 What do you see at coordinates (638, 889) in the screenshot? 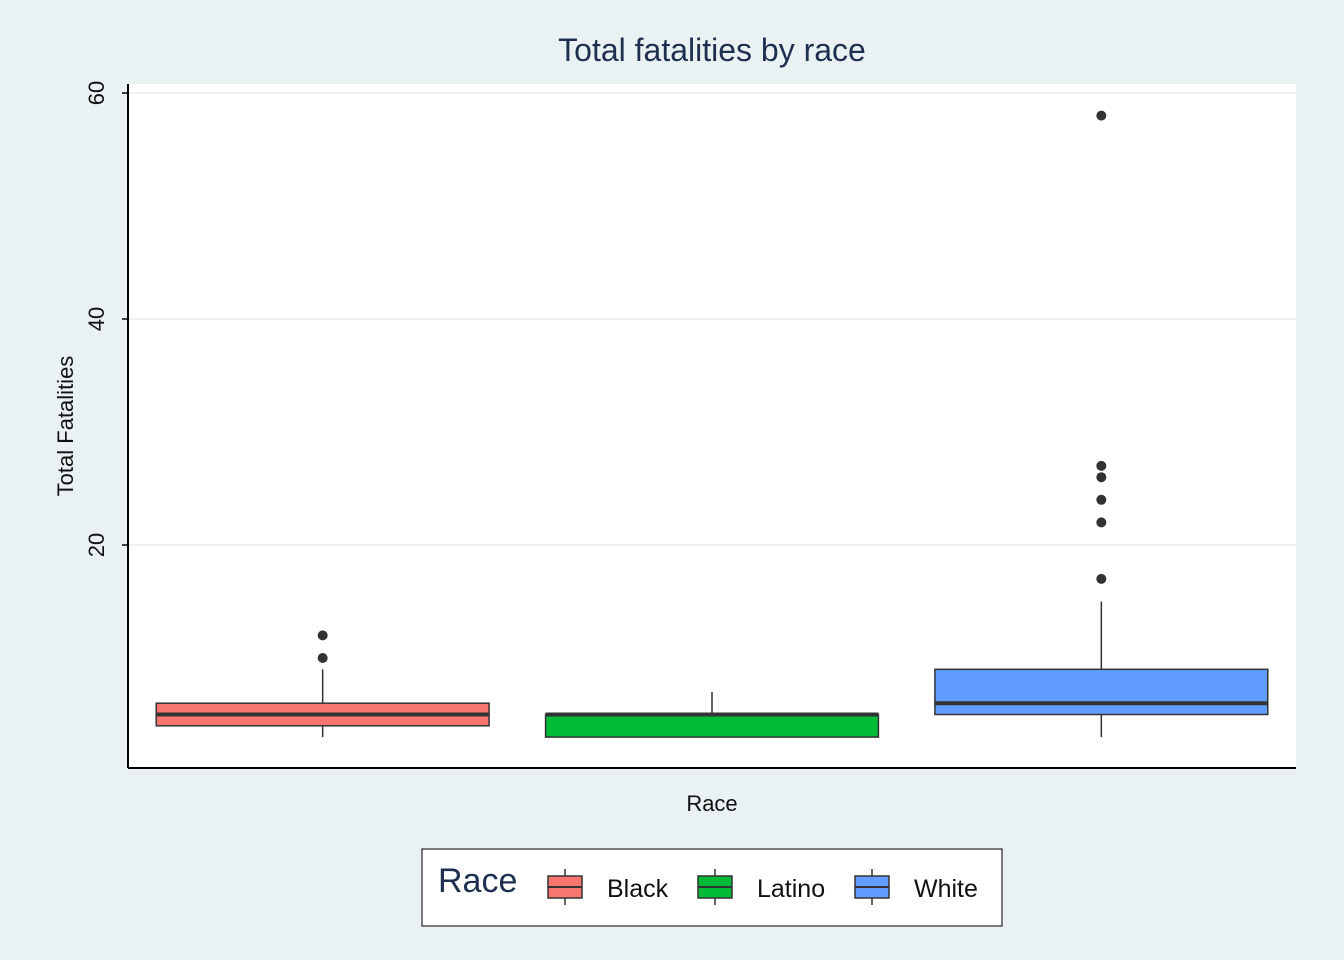
I see `legend-label: Black` at bounding box center [638, 889].